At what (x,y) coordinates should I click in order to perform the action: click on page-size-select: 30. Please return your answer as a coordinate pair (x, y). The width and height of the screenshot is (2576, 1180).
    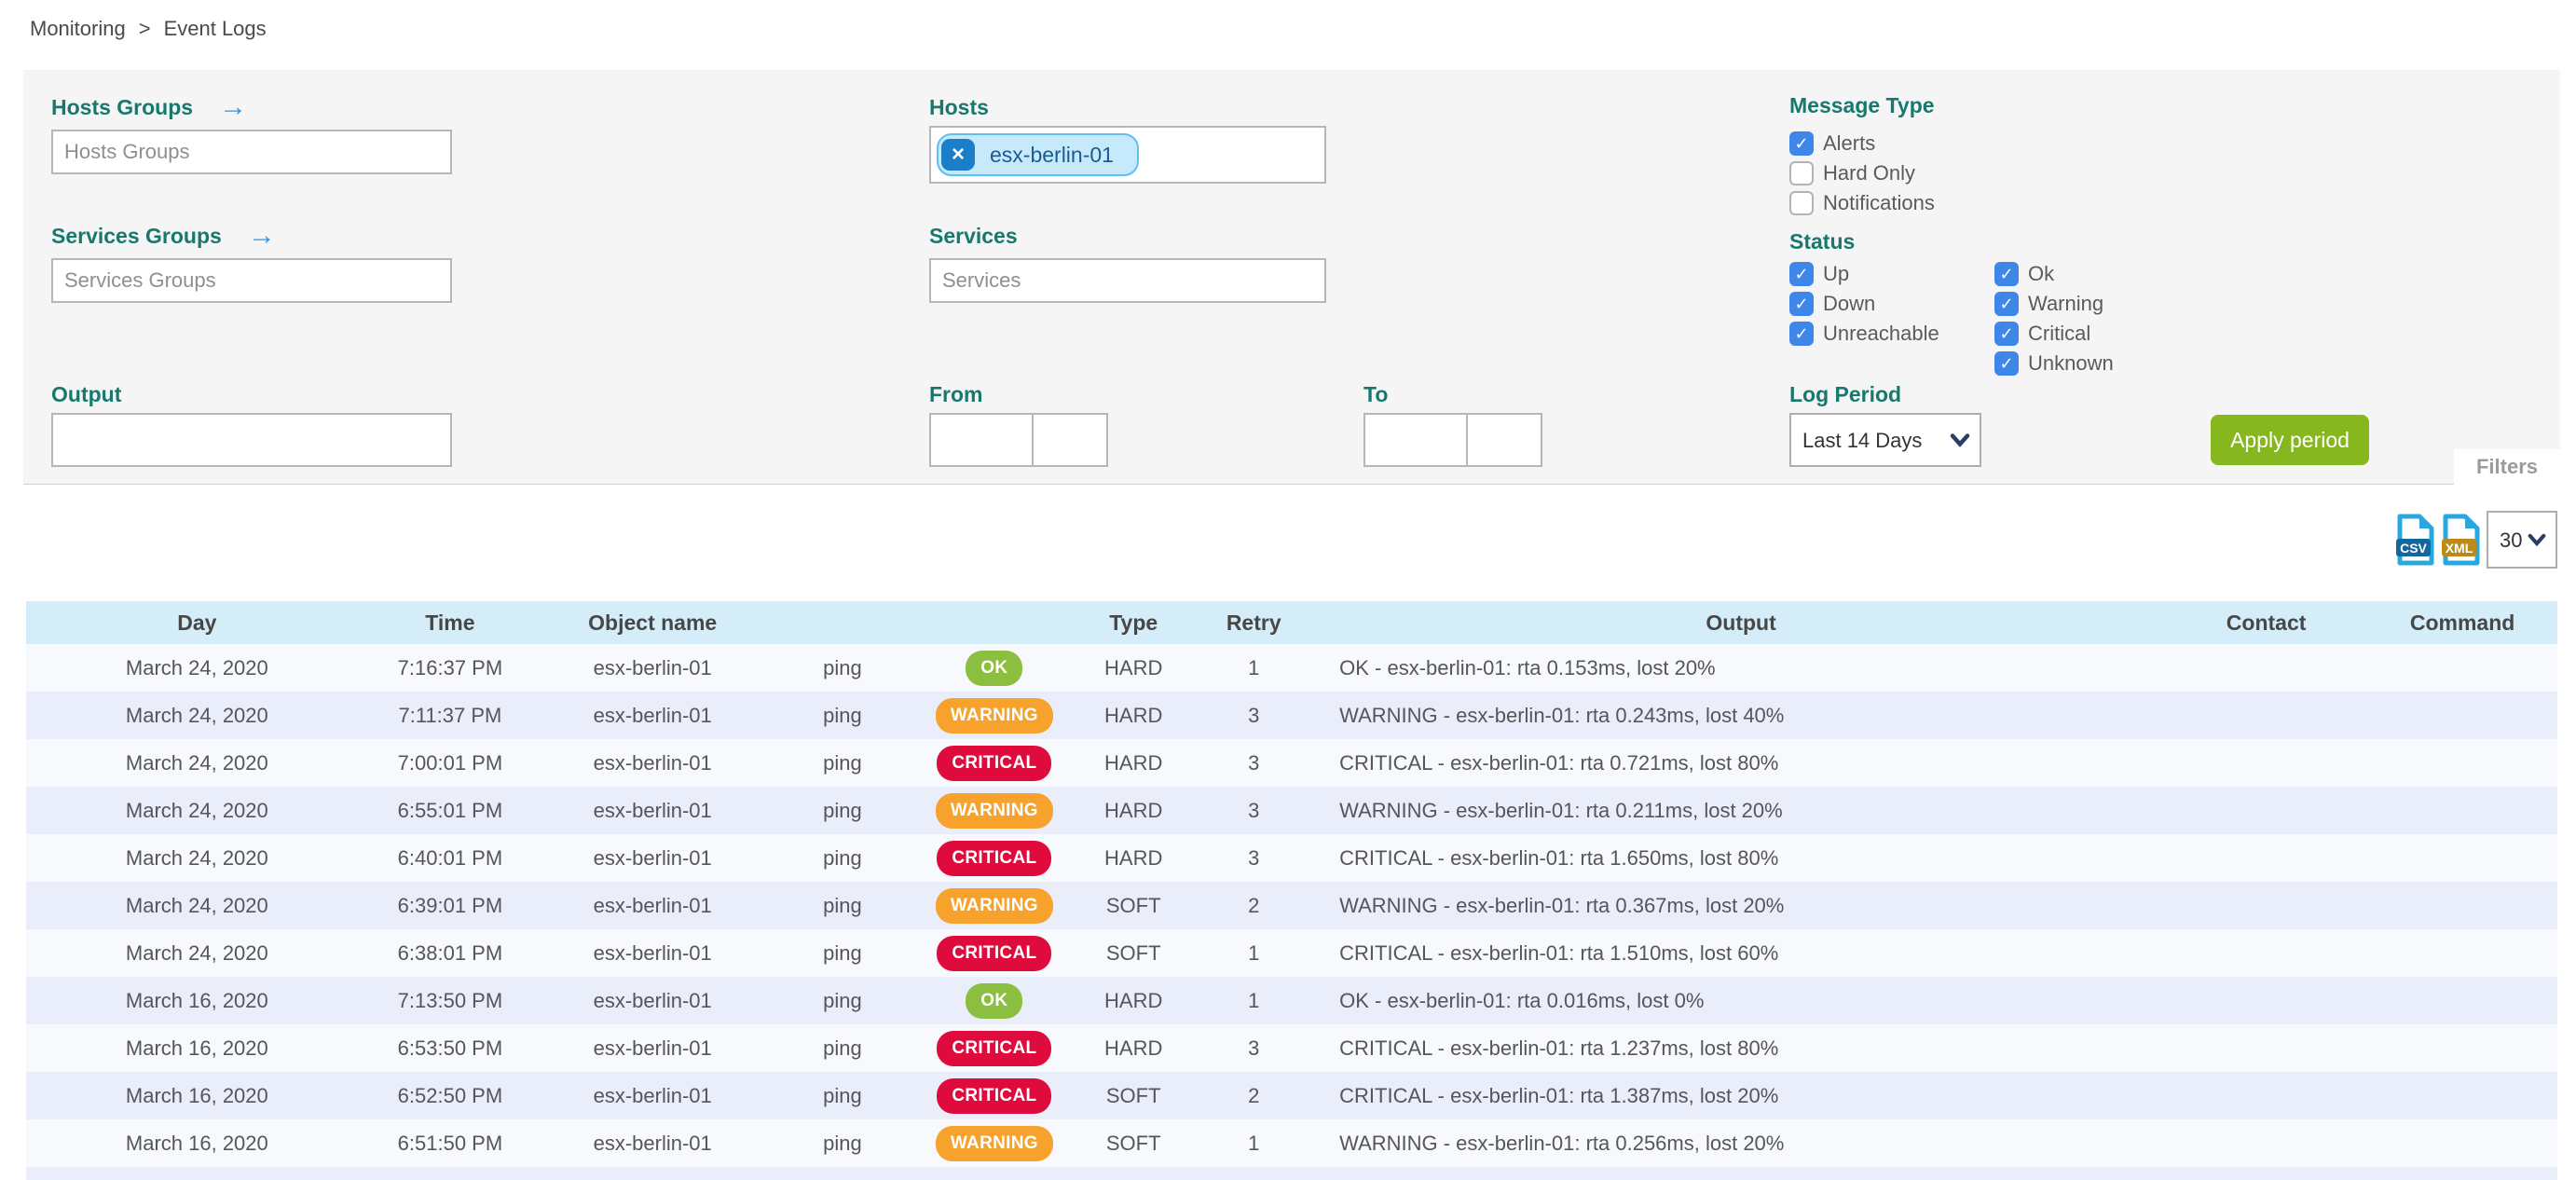
    Looking at the image, I should click on (2521, 540).